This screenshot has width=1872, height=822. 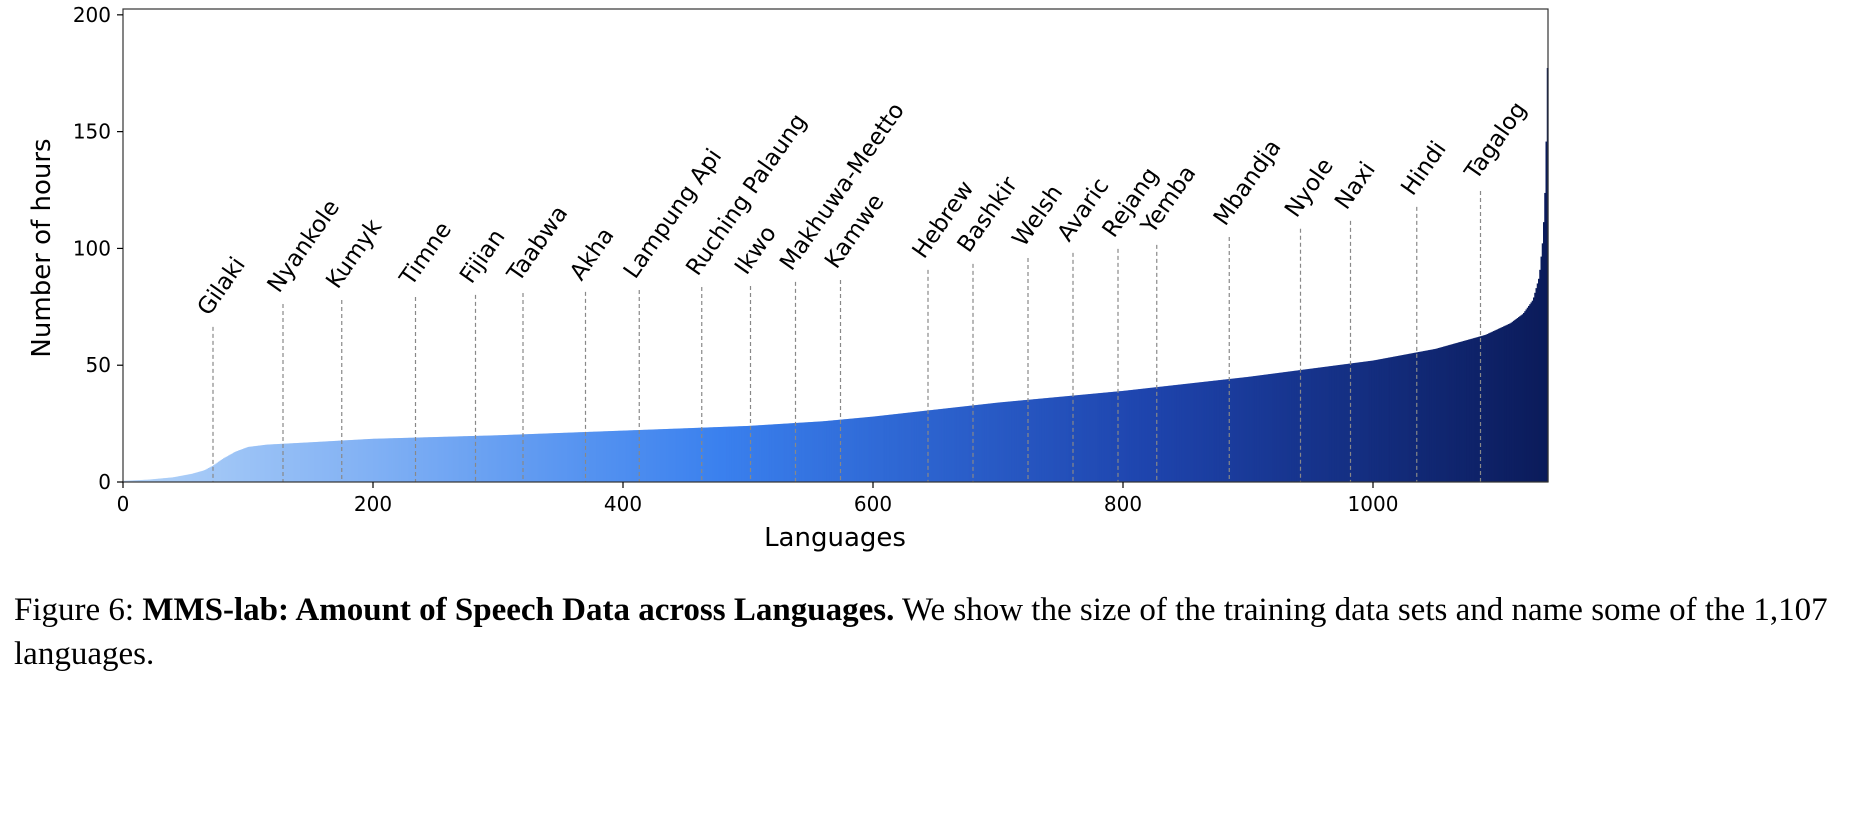 What do you see at coordinates (1423, 168) in the screenshot?
I see `annotation-label: Hindi` at bounding box center [1423, 168].